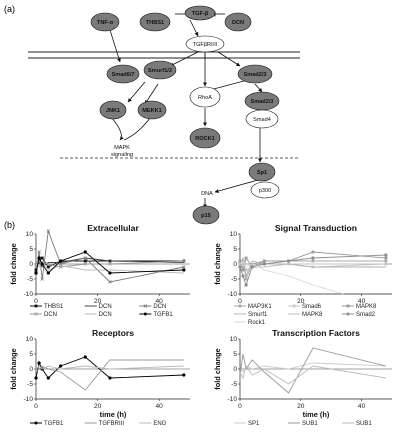  I want to click on series-sub1, so click(312, 374).